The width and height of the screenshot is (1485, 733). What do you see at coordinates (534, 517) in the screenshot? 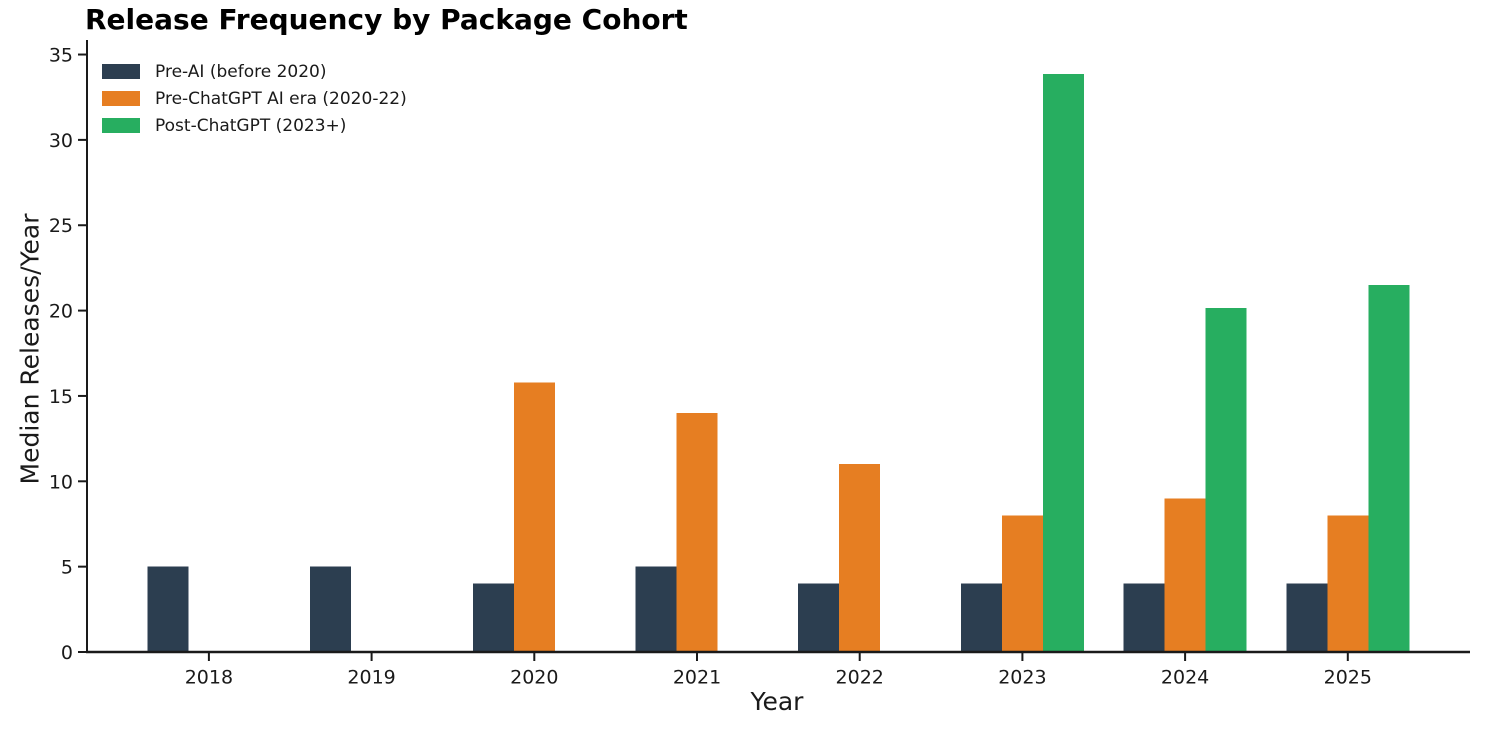
I see `bar-2020-series1` at bounding box center [534, 517].